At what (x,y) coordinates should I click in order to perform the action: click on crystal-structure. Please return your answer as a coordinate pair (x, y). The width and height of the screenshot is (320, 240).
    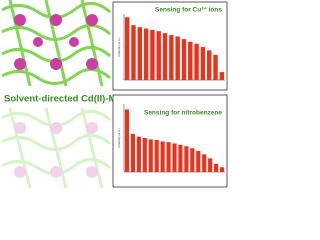
    Looking at the image, I should click on (56, 43).